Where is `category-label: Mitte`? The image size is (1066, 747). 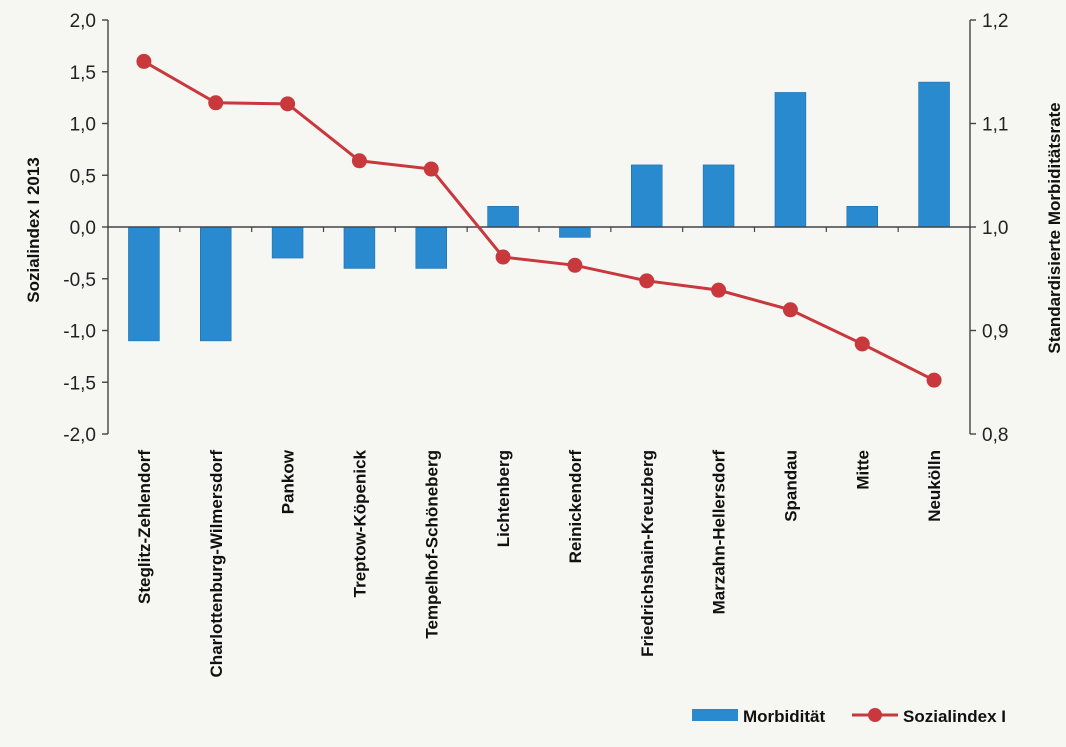
category-label: Mitte is located at coordinates (862, 470).